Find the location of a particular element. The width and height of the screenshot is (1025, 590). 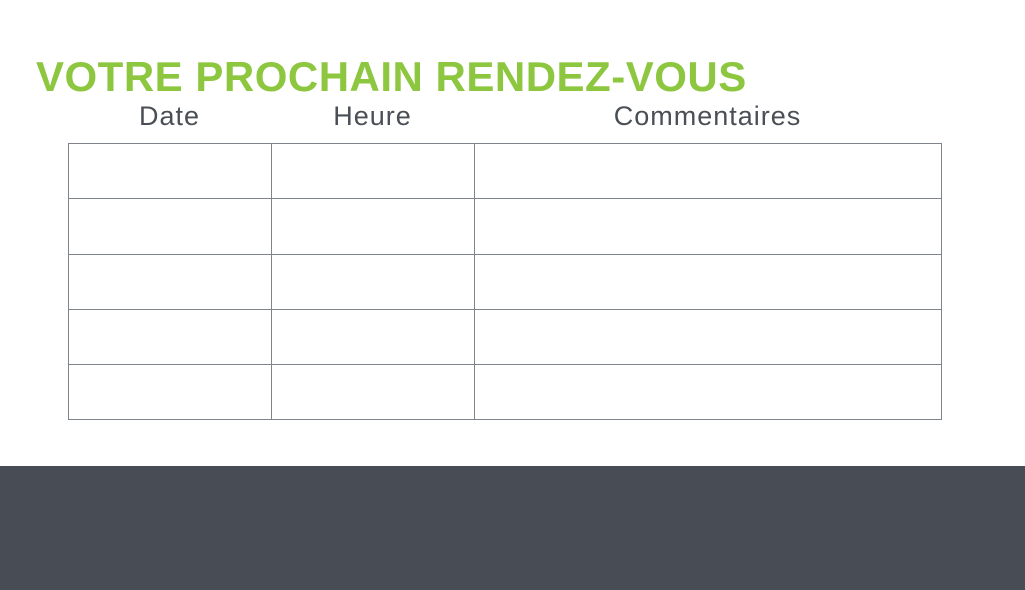

page-title: VOTRE PROCHAIN RENDEZ-VOUS is located at coordinates (391, 77).